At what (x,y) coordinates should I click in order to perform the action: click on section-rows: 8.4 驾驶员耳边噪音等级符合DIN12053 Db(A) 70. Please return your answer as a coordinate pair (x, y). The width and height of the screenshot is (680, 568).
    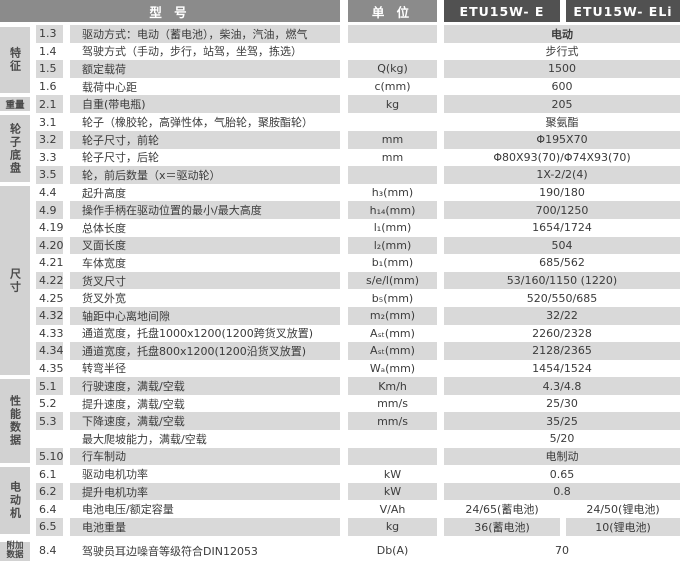
    Looking at the image, I should click on (355, 551).